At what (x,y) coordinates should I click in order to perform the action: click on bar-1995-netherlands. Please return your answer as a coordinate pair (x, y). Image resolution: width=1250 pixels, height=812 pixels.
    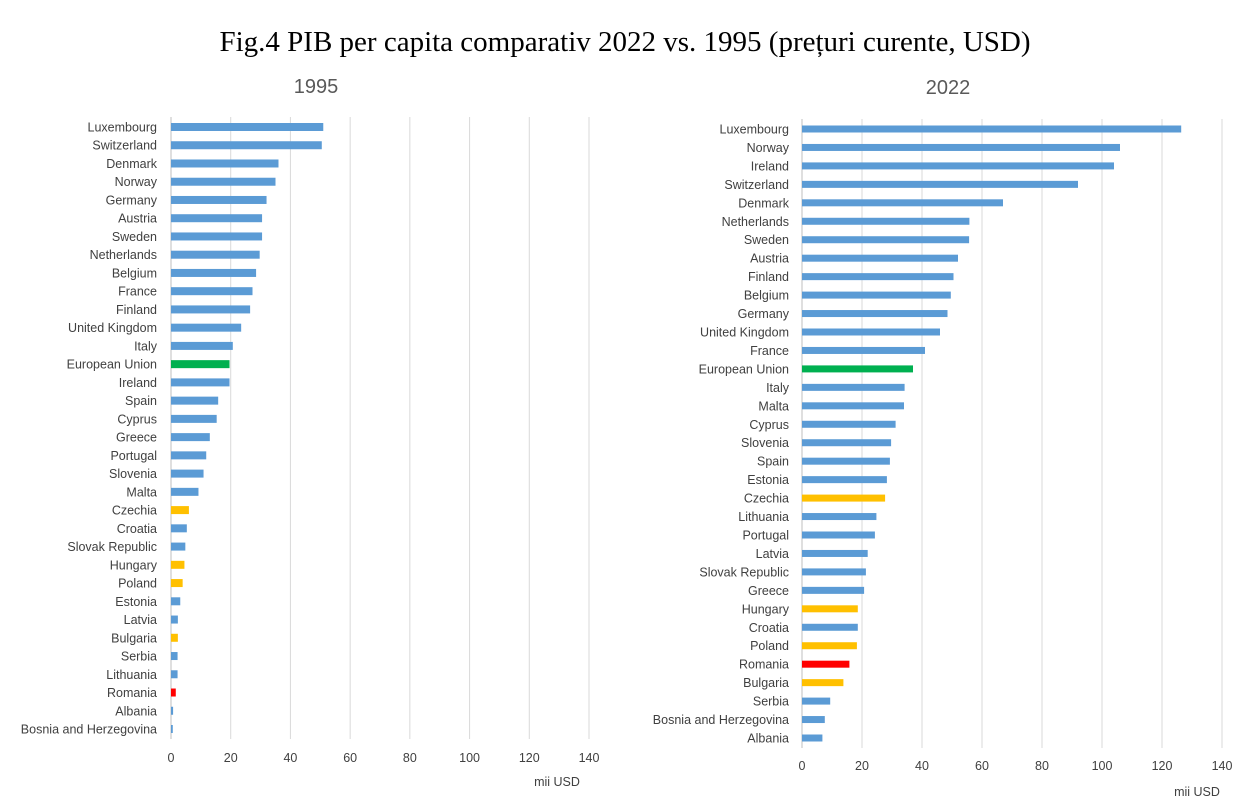
    Looking at the image, I should click on (215, 254).